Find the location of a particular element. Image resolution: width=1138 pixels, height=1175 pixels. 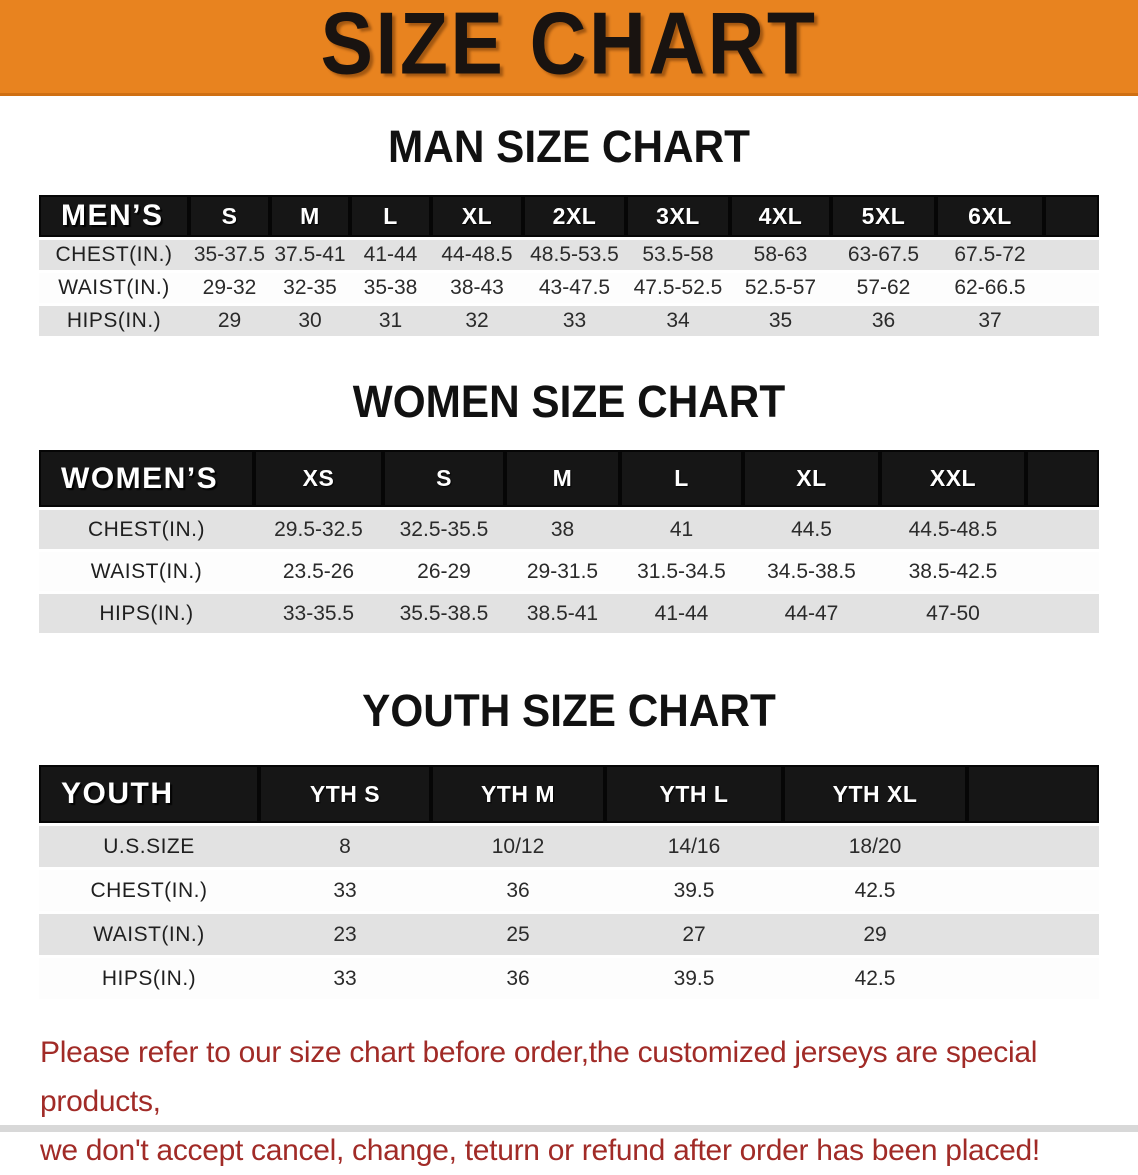

size-column-header: 3XL is located at coordinates (678, 216).